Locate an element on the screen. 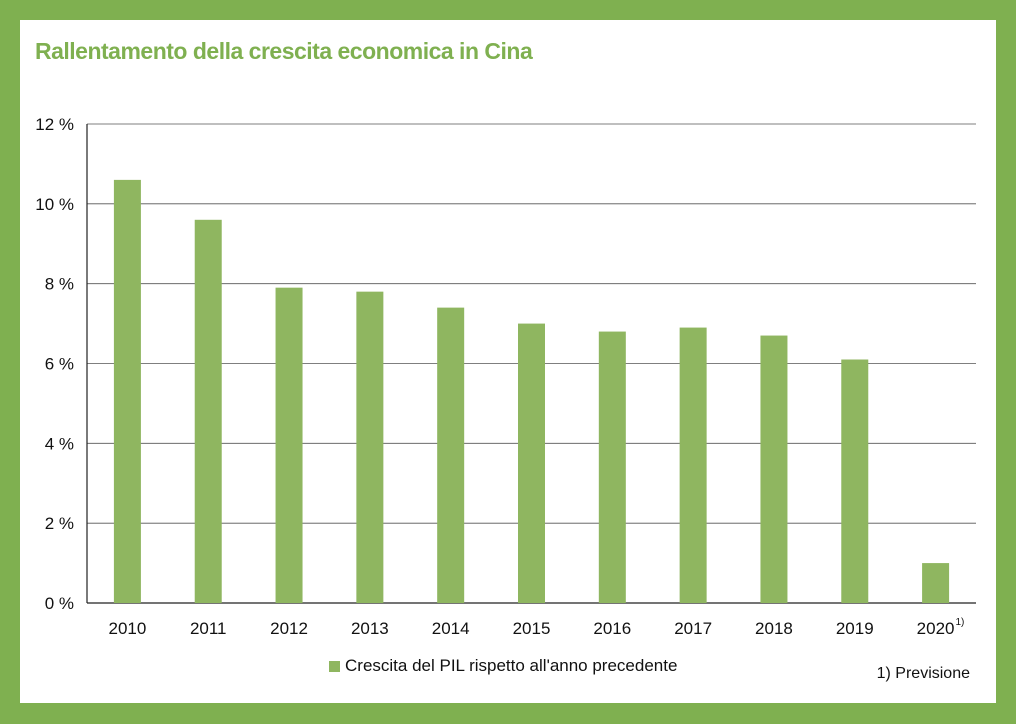 Image resolution: width=1016 pixels, height=724 pixels. x-tick-label: 2019 is located at coordinates (855, 628).